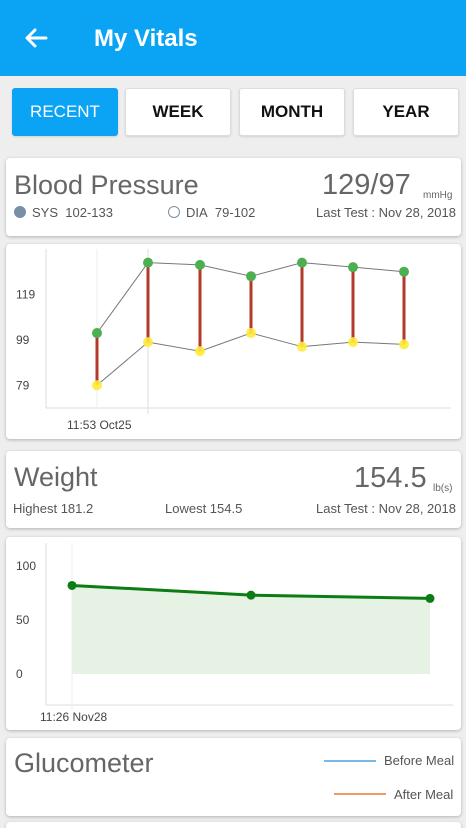 The image size is (466, 828). Describe the element at coordinates (250, 359) in the screenshot. I see `dia-series-line` at that location.